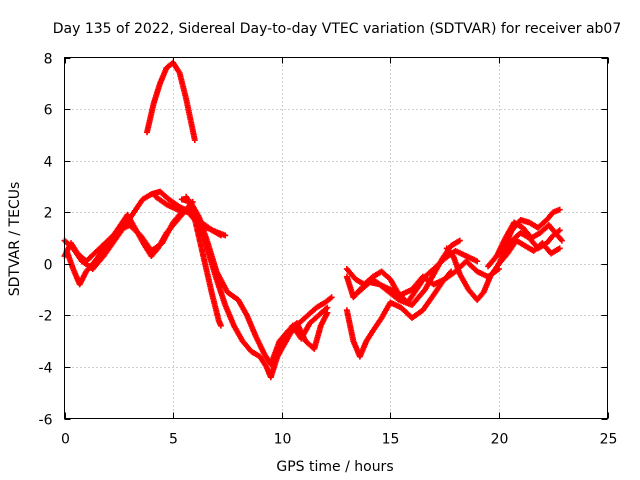 This screenshot has width=640, height=480. Describe the element at coordinates (48, 60) in the screenshot. I see `y-tick-label: 8` at that location.